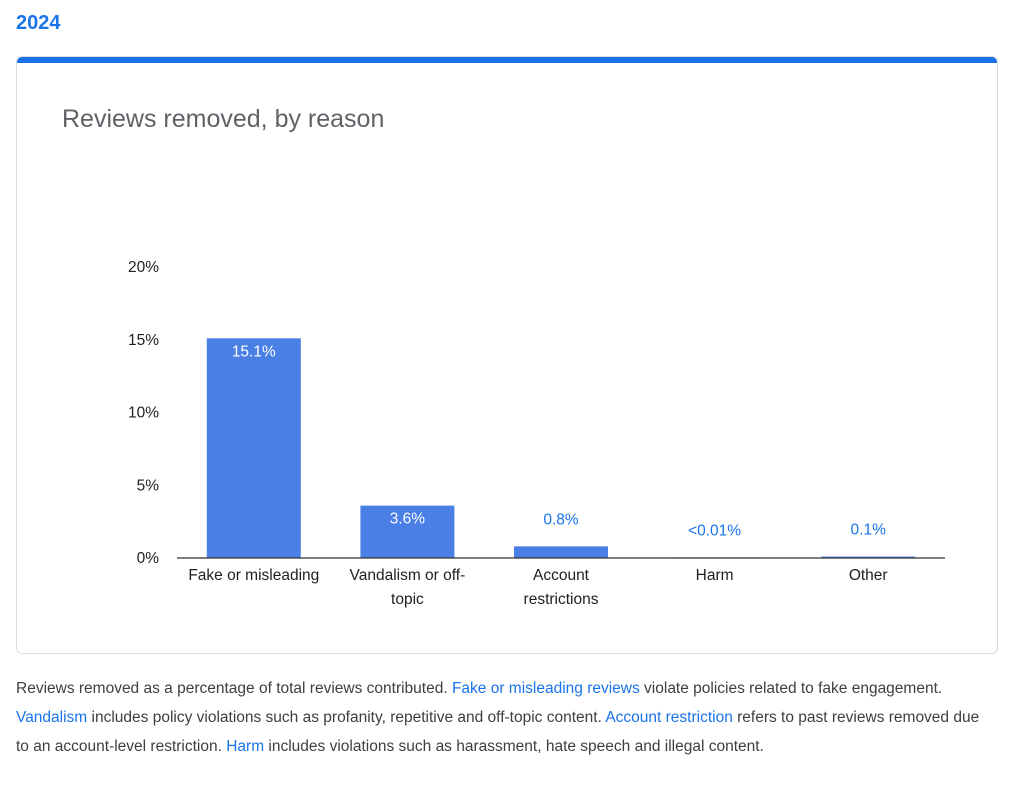 The width and height of the screenshot is (1024, 794). What do you see at coordinates (561, 599) in the screenshot?
I see `x-tick-label: restrictions` at bounding box center [561, 599].